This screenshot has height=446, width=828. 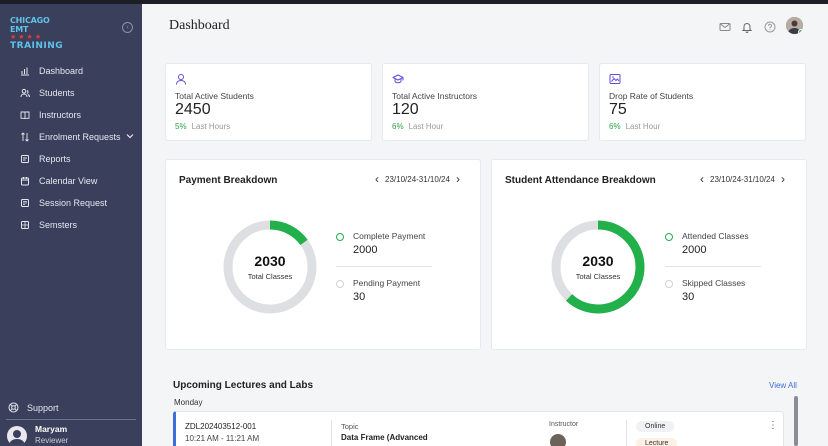 What do you see at coordinates (25, 71) in the screenshot?
I see `chart-icon` at bounding box center [25, 71].